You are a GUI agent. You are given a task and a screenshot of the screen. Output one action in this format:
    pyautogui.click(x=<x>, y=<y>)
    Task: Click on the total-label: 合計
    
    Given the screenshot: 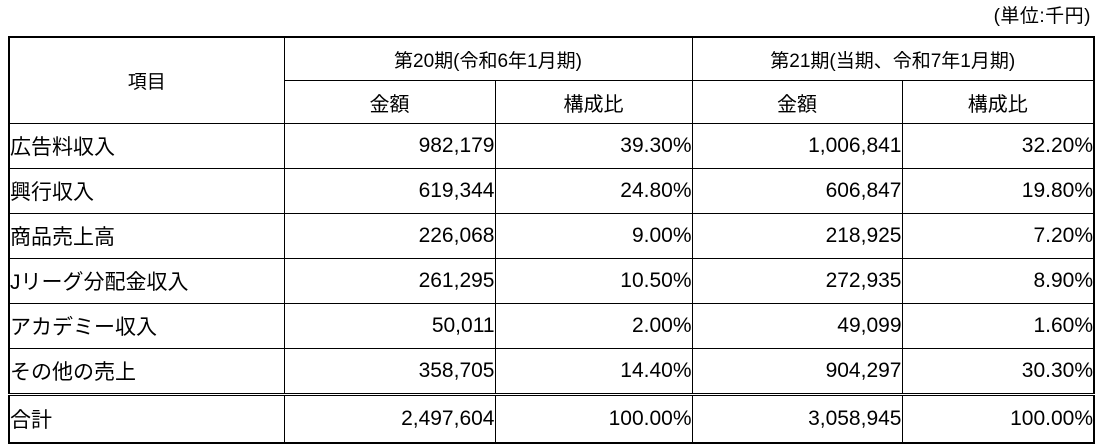 What is the action you would take?
    pyautogui.click(x=146, y=418)
    